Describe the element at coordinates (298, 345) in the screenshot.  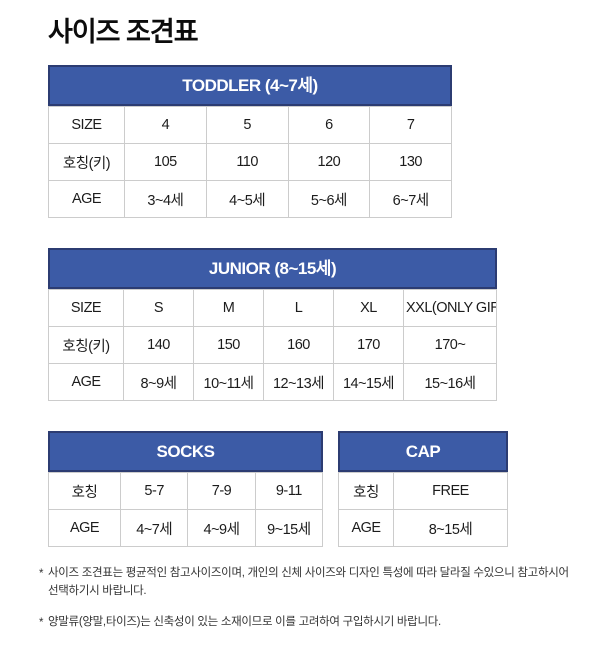
I see `table-cell: 160` at that location.